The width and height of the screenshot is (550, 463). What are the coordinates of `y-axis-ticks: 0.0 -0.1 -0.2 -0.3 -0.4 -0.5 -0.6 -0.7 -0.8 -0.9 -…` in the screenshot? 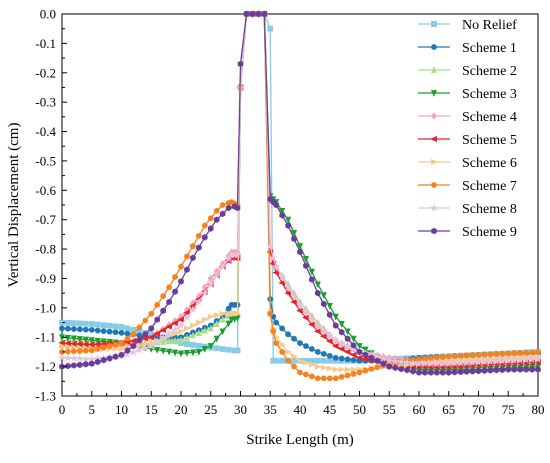 It's located at (51, 205).